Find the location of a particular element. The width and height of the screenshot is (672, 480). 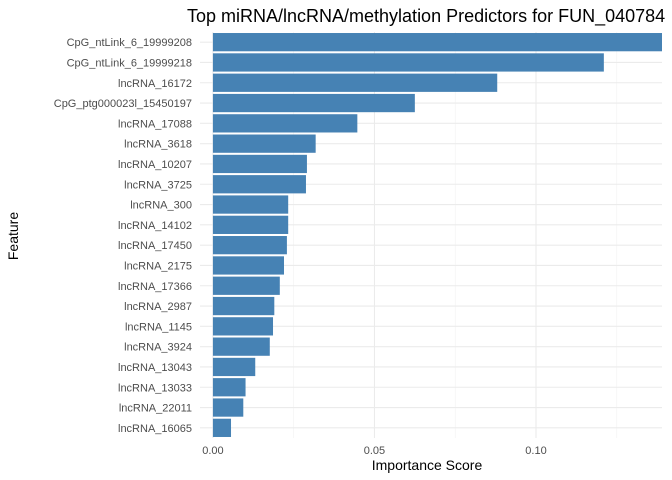

y-tick-label: lncRNA_300 is located at coordinates (161, 206).